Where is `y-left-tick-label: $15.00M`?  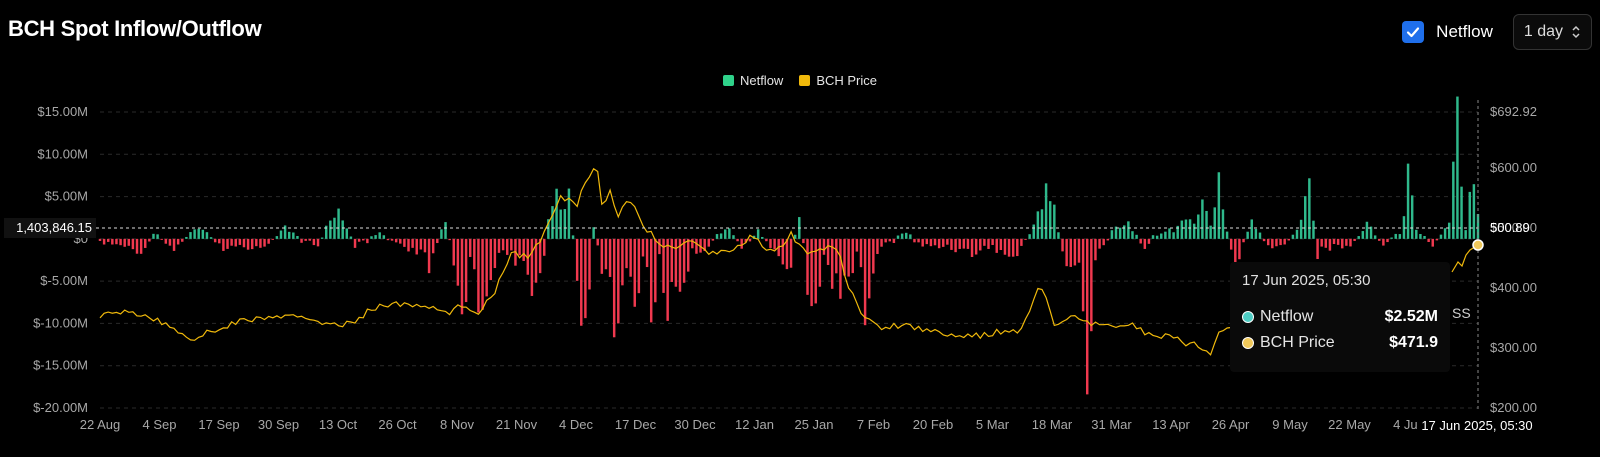
y-left-tick-label: $15.00M is located at coordinates (62, 111).